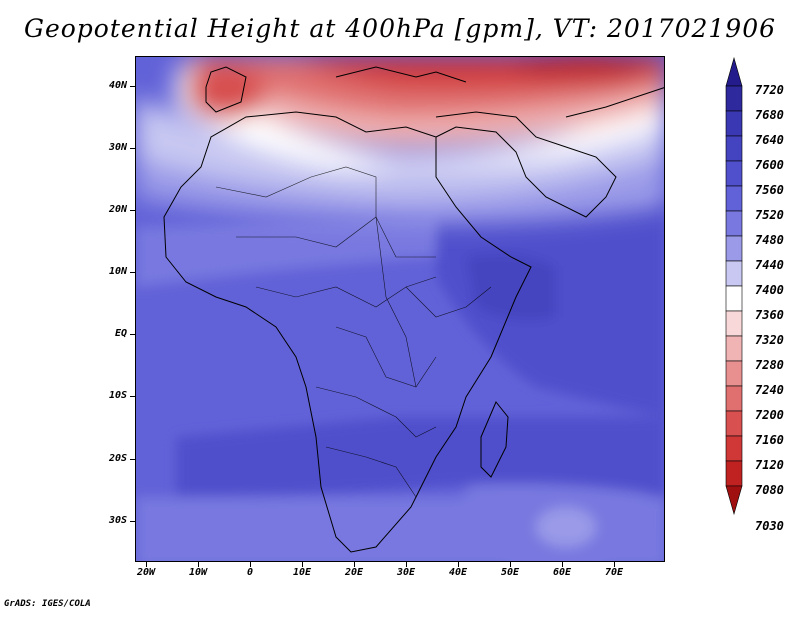 The height and width of the screenshot is (618, 800). Describe the element at coordinates (198, 572) in the screenshot. I see `lon-label-10w: 10W` at that location.